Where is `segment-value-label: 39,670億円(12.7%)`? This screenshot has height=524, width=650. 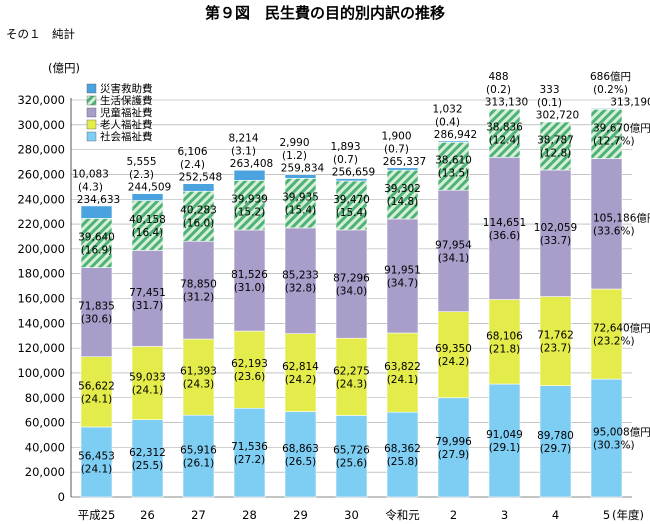 segment-value-label: 39,670億円(12.7%) is located at coordinates (621, 134).